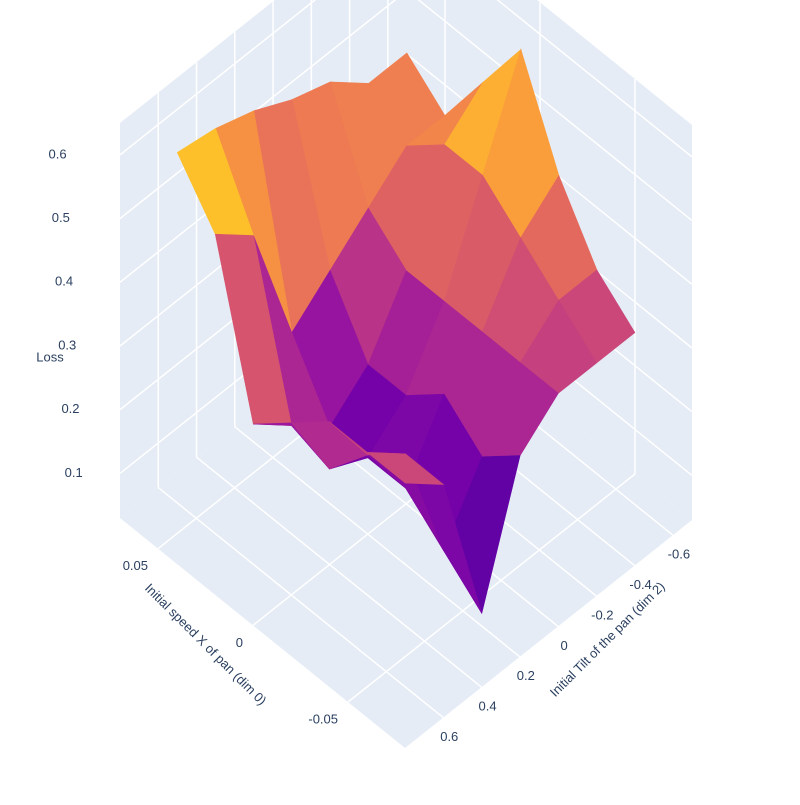 This screenshot has width=800, height=805. What do you see at coordinates (491, 588) in the screenshot?
I see `x-grid-line` at bounding box center [491, 588].